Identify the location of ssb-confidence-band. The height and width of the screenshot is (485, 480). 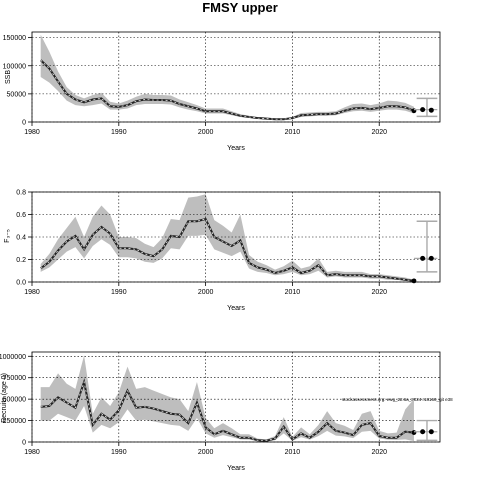
(227, 77).